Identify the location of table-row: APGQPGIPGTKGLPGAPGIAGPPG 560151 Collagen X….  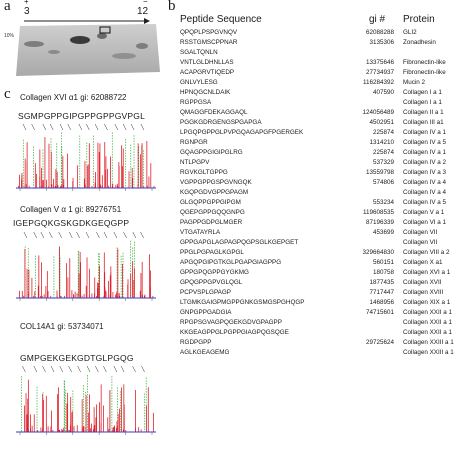
(323, 263).